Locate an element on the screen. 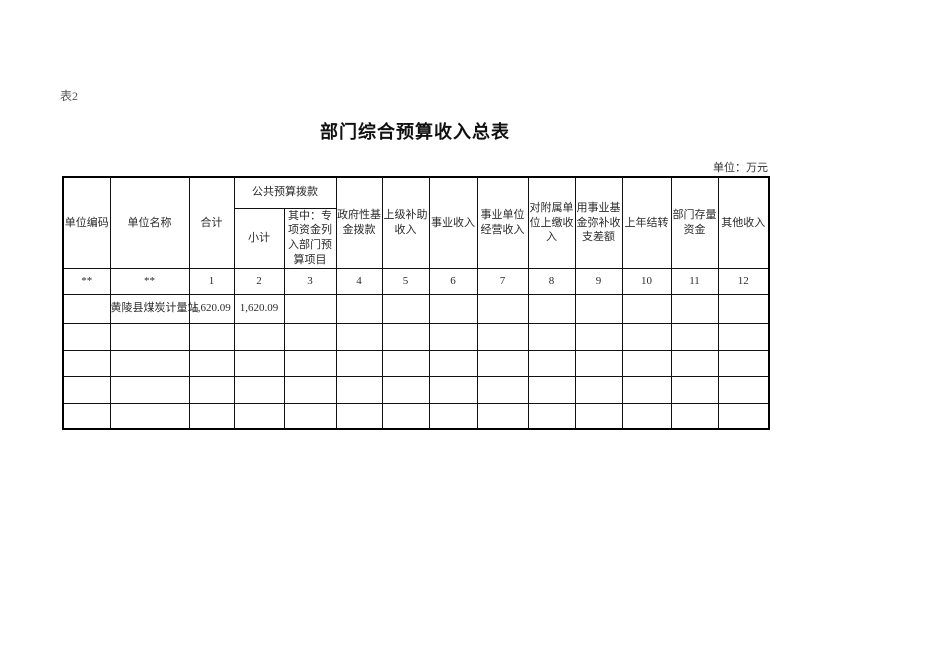  col-header-total: 合计 is located at coordinates (211, 222).